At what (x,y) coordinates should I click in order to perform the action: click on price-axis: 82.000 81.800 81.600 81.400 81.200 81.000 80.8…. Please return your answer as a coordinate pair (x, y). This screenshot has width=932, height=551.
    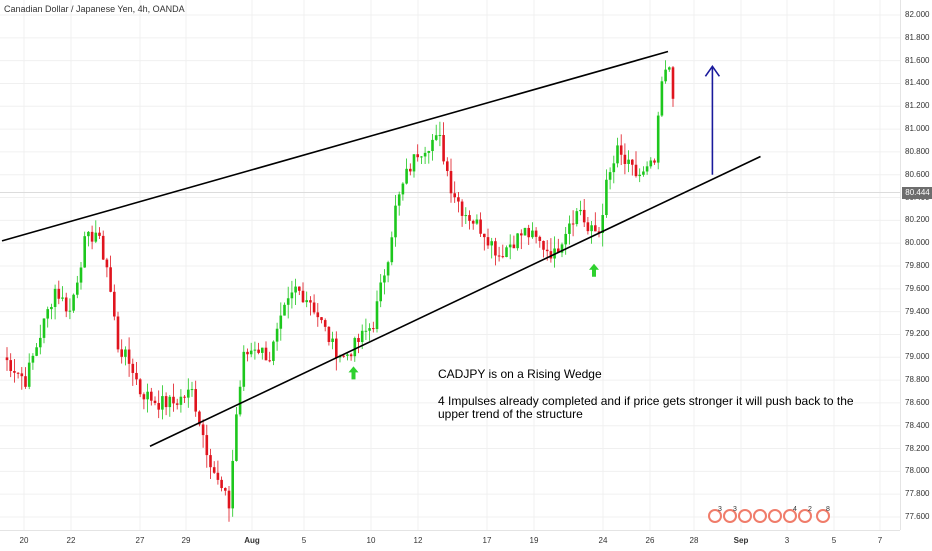
    Looking at the image, I should click on (916, 265).